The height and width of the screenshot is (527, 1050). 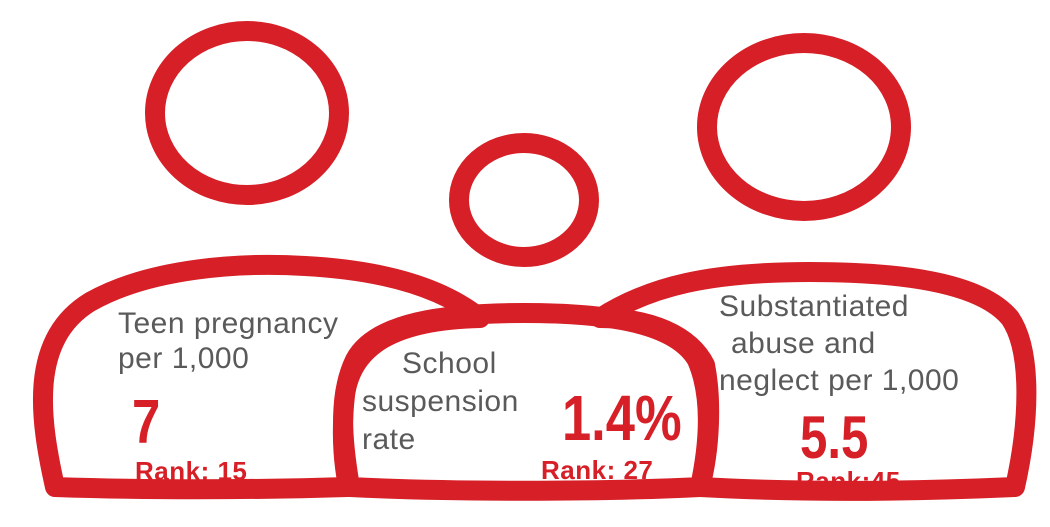 What do you see at coordinates (814, 306) in the screenshot?
I see `abuse-neglect-label-line1: Substantiated` at bounding box center [814, 306].